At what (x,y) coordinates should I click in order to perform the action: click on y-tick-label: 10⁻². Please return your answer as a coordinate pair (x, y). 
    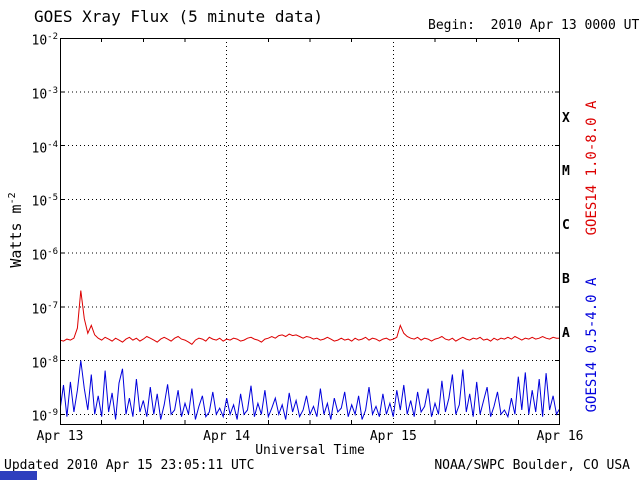
    Looking at the image, I should click on (45, 40).